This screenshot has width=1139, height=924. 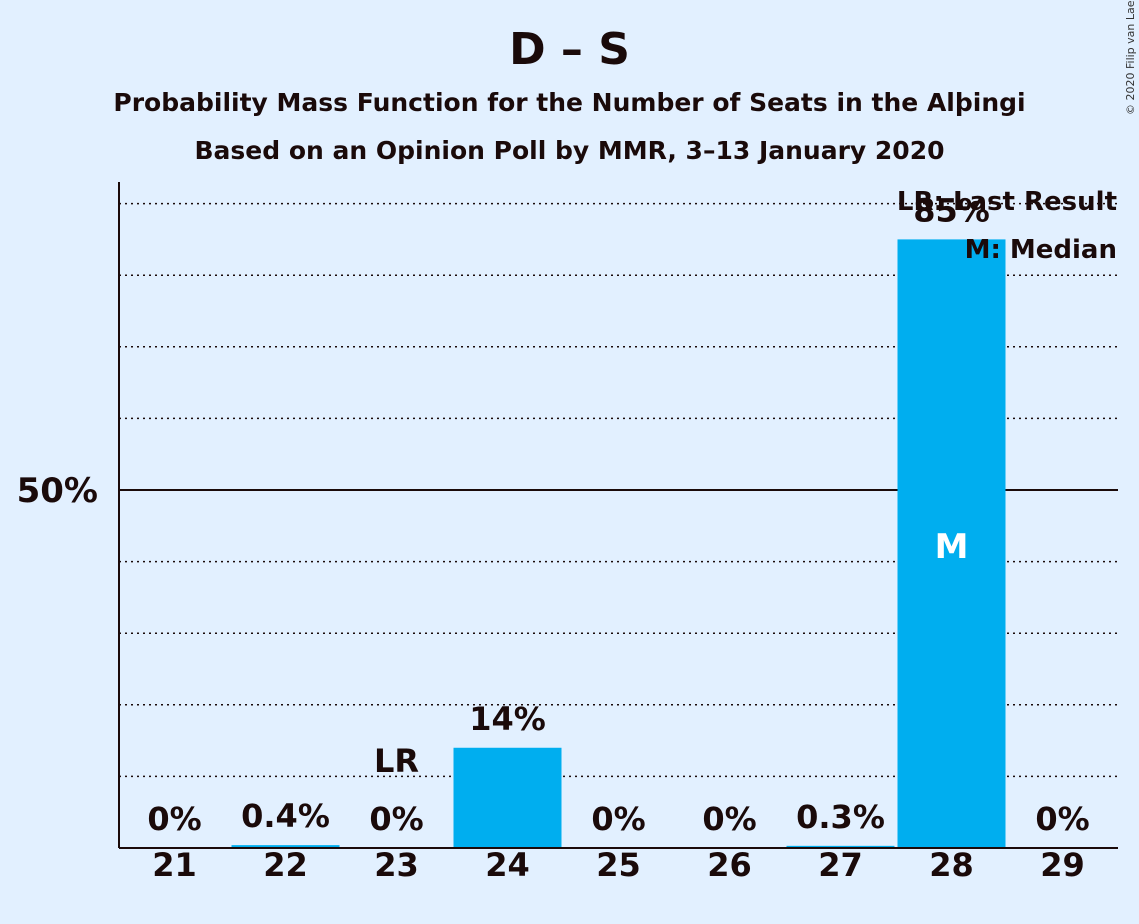 I want to click on x-tick-label-26: 26, so click(x=729, y=865).